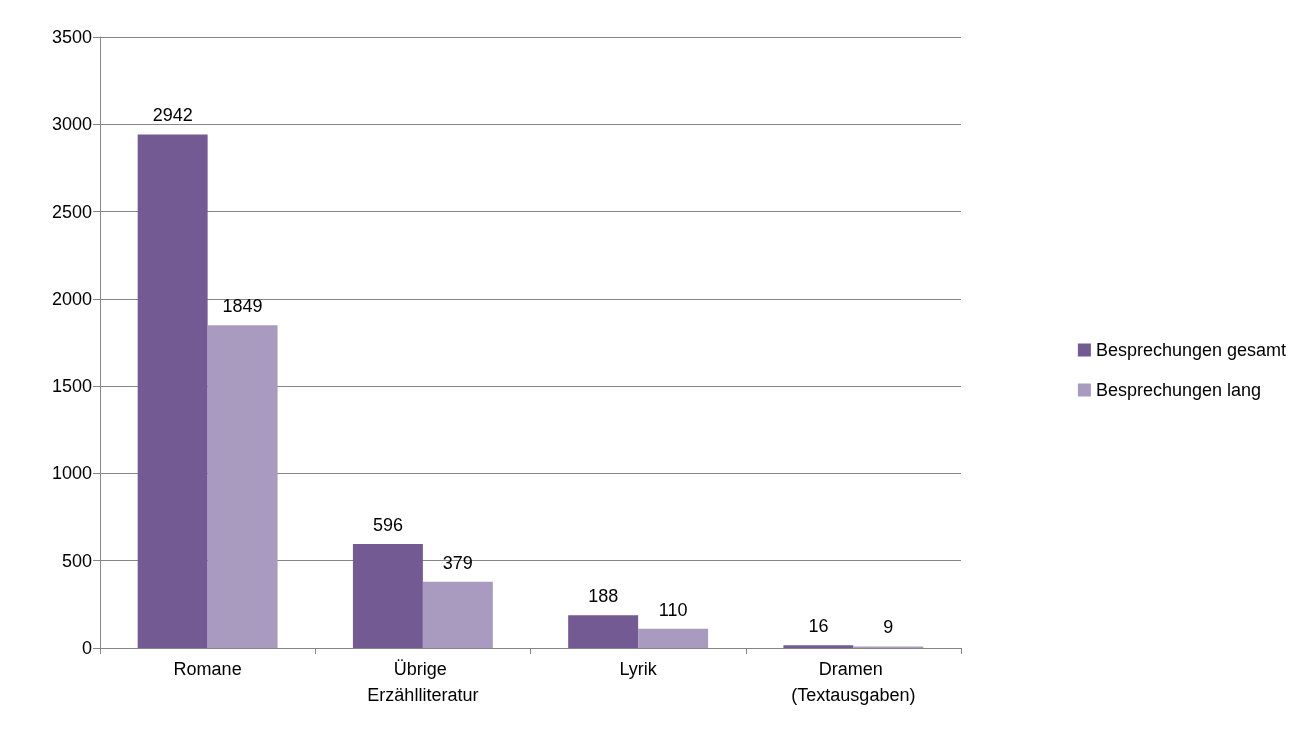 Image resolution: width=1311 pixels, height=740 pixels. I want to click on data-label: 9, so click(888, 627).